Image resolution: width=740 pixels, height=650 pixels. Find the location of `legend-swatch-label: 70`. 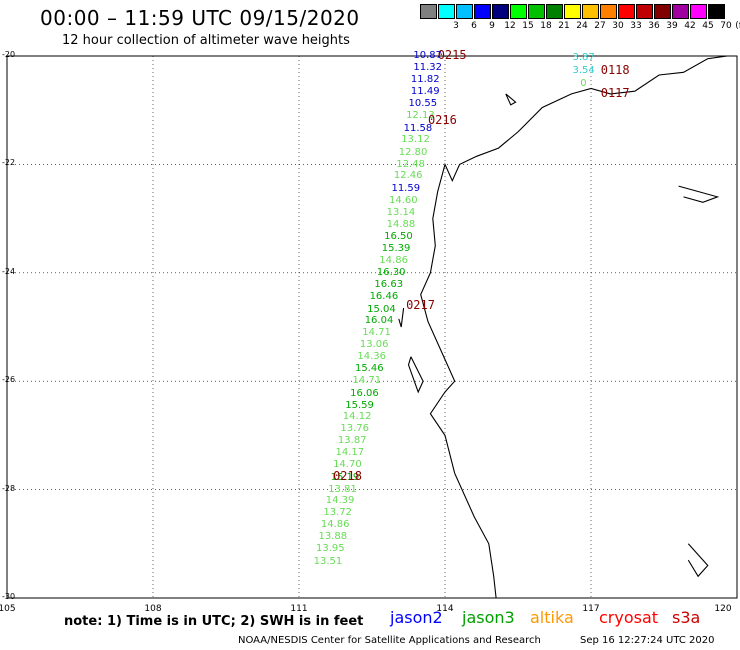

legend-swatch-label: 70 is located at coordinates (726, 26).